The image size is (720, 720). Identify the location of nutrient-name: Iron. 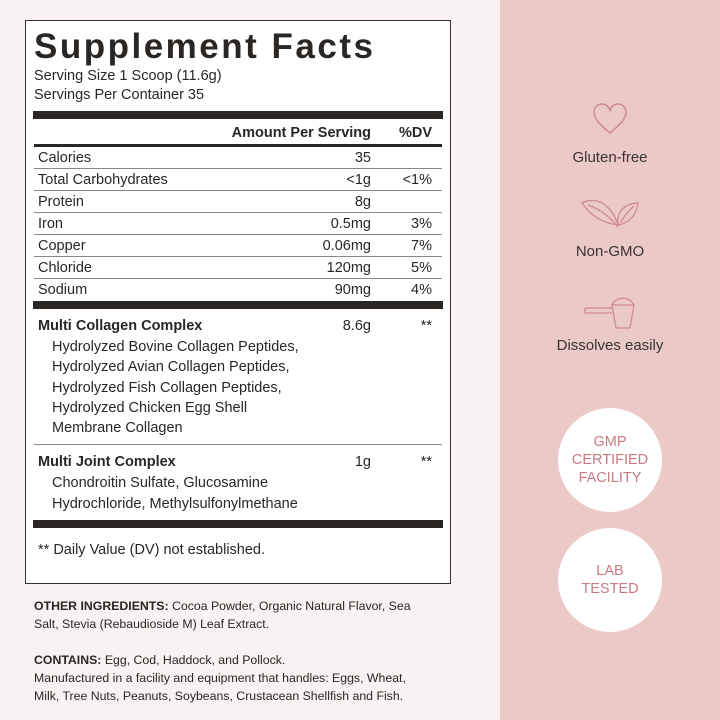
(50, 224).